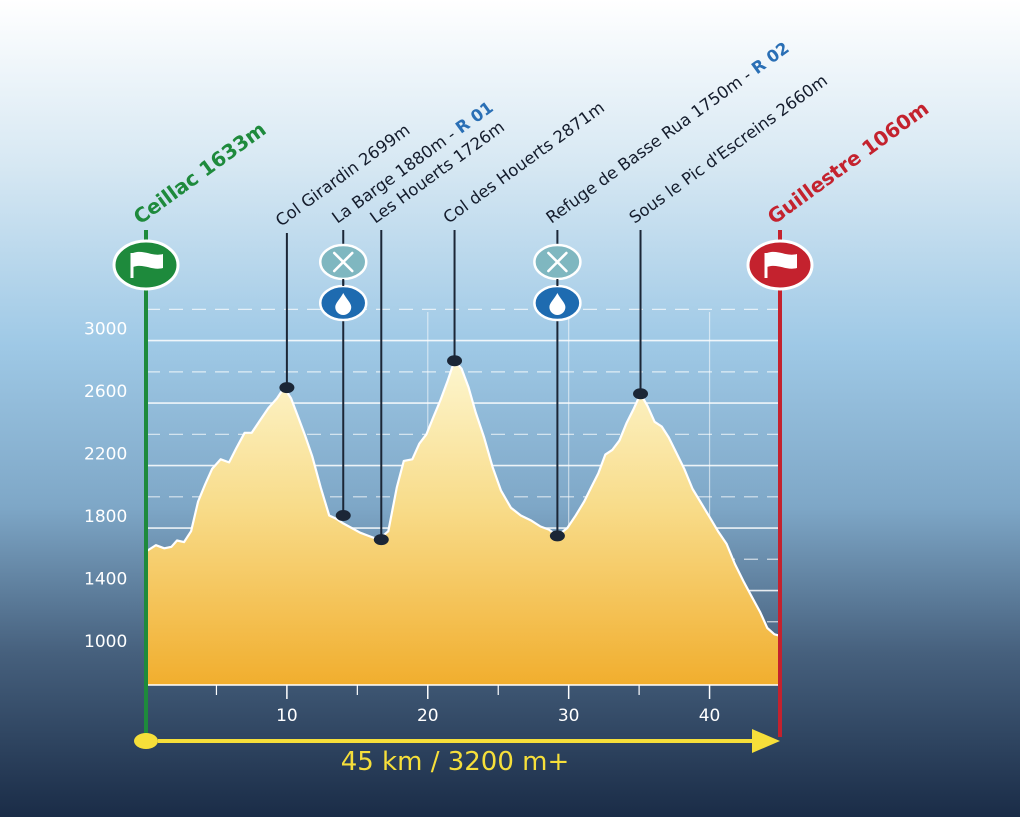 The image size is (1020, 821). What do you see at coordinates (766, 741) in the screenshot?
I see `distance-arrow-head` at bounding box center [766, 741].